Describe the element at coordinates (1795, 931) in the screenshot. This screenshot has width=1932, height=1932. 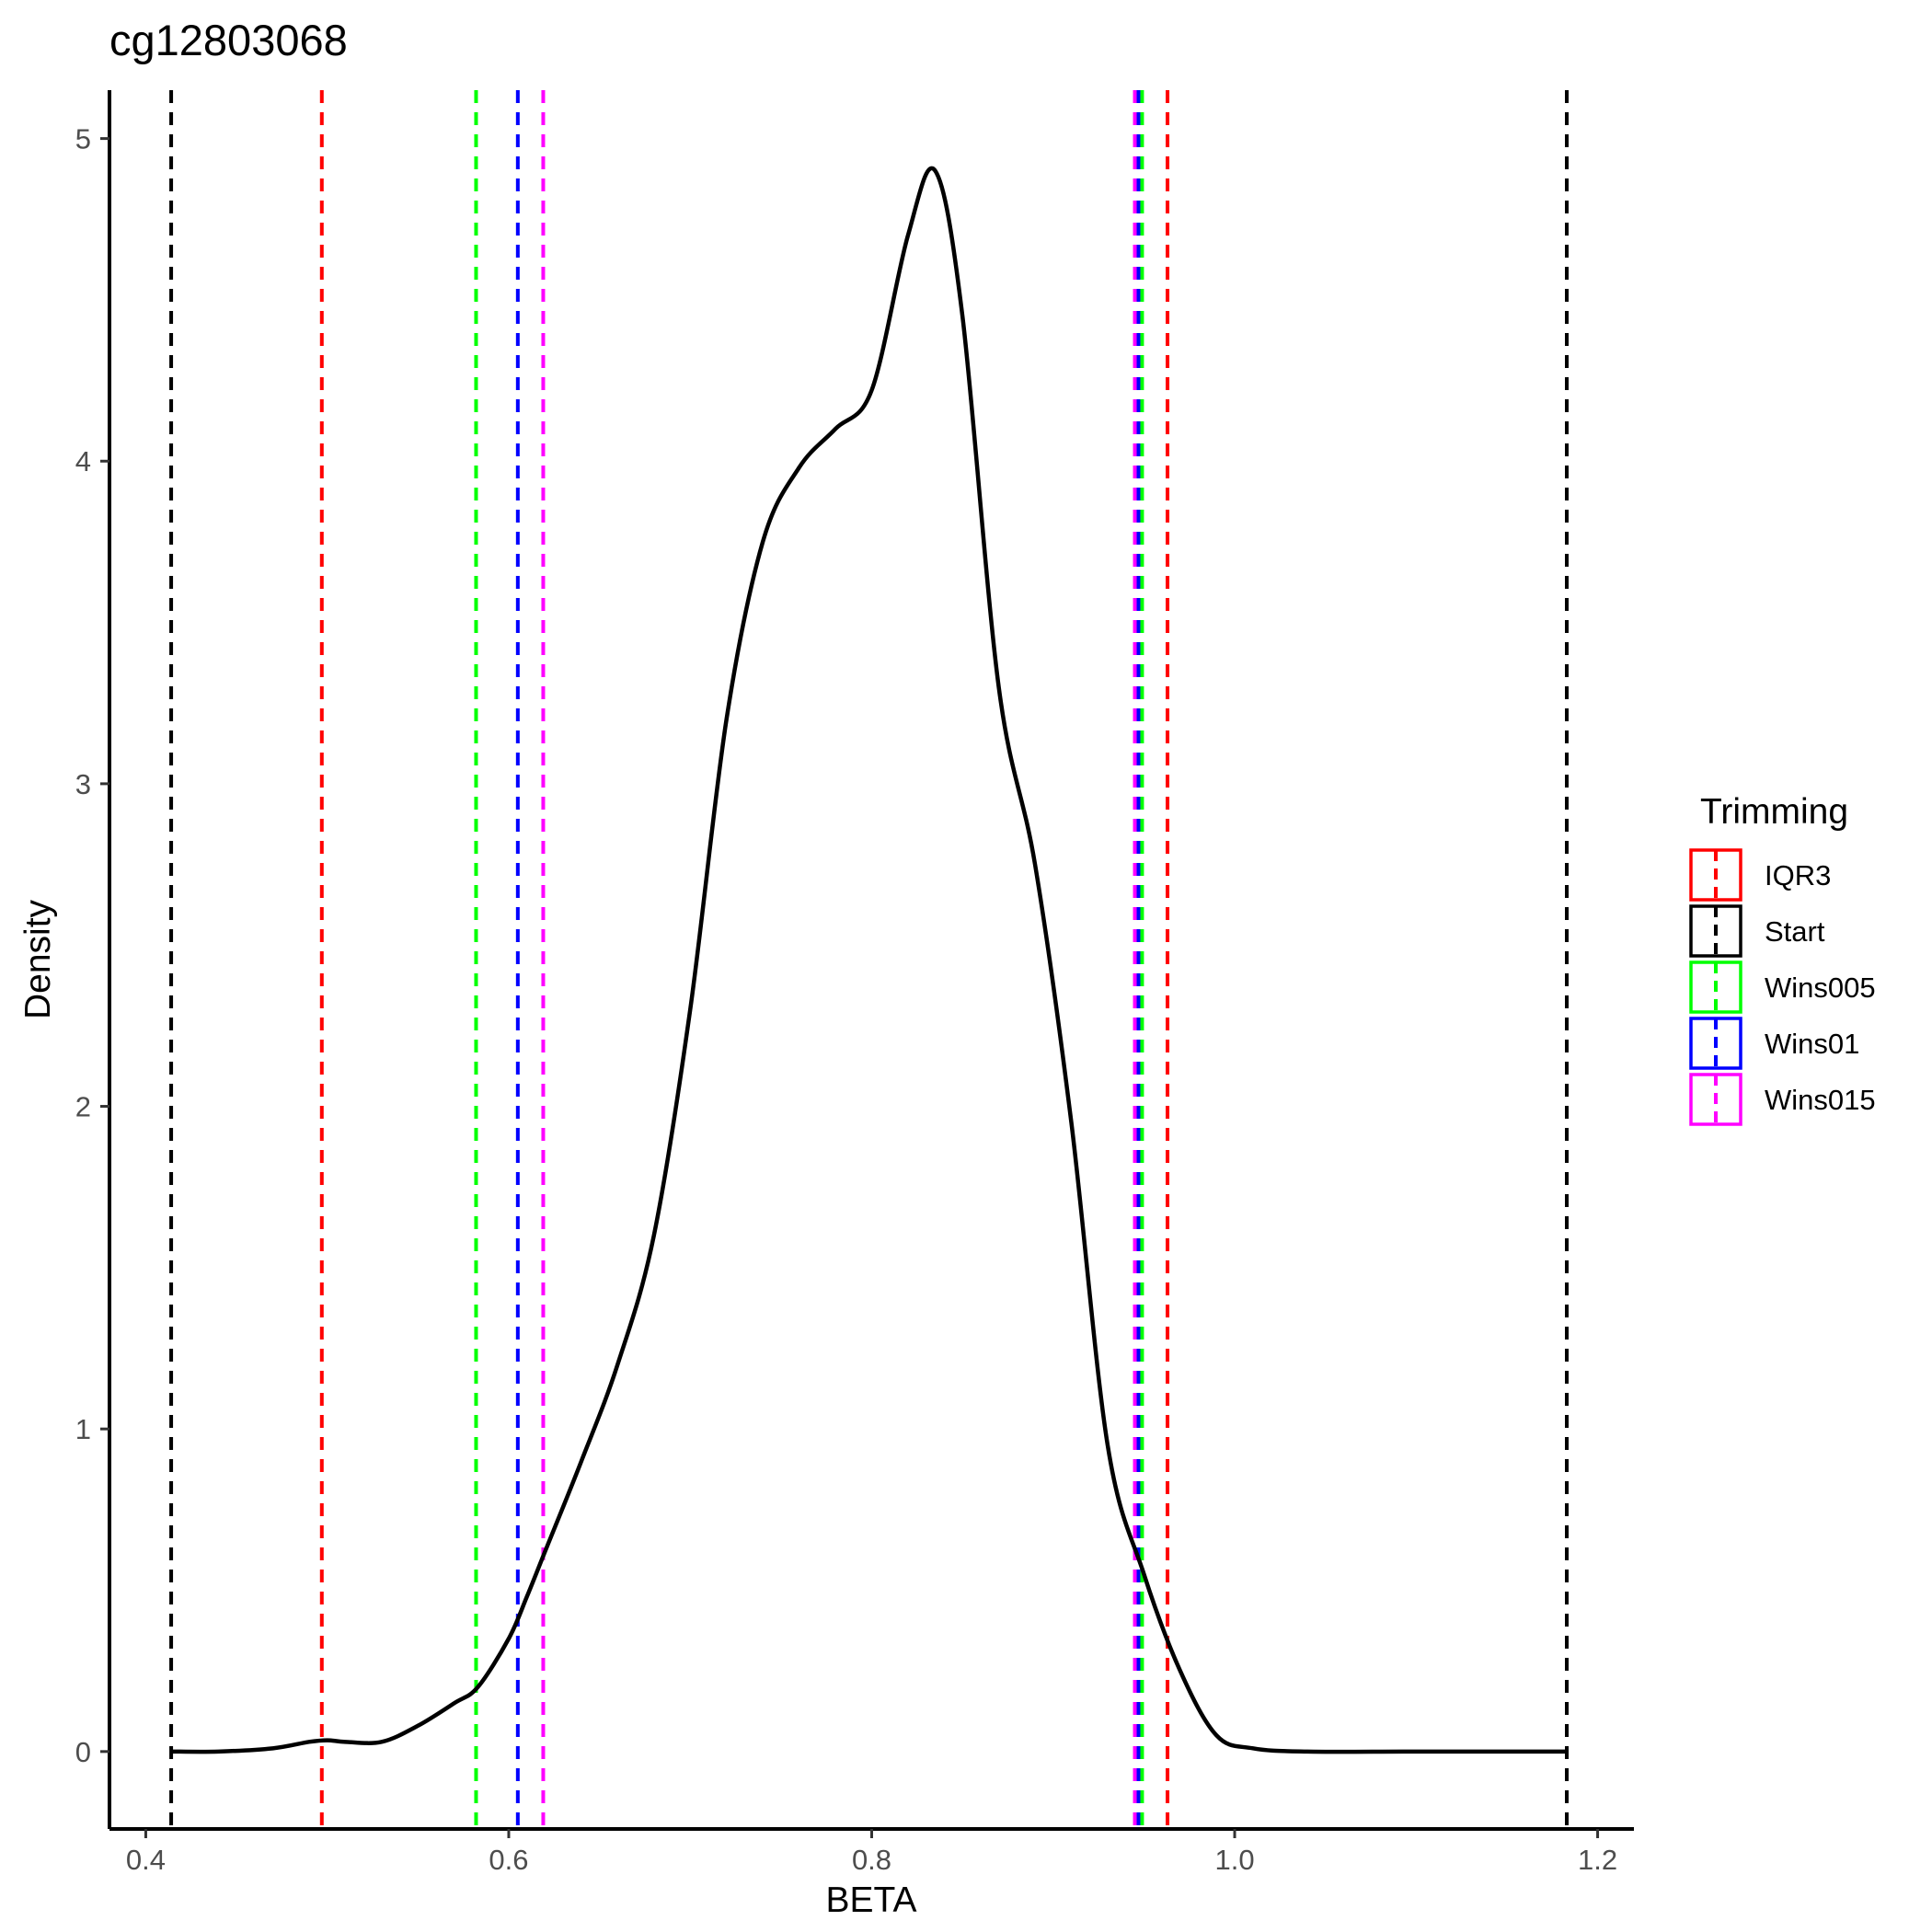
I see `legend-label-start: Start` at that location.